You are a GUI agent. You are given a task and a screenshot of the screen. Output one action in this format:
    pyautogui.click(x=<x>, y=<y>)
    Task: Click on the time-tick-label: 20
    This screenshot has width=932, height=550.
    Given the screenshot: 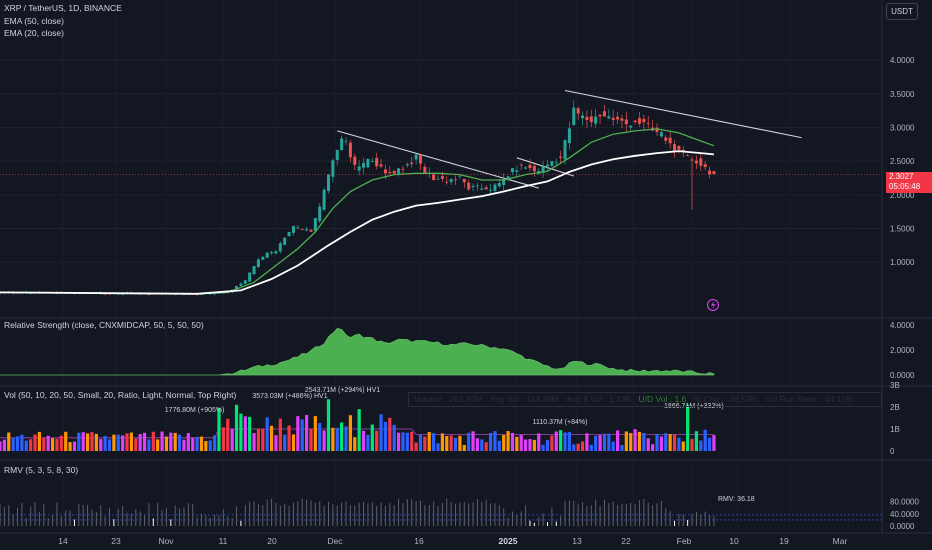 What is the action you would take?
    pyautogui.click(x=272, y=541)
    